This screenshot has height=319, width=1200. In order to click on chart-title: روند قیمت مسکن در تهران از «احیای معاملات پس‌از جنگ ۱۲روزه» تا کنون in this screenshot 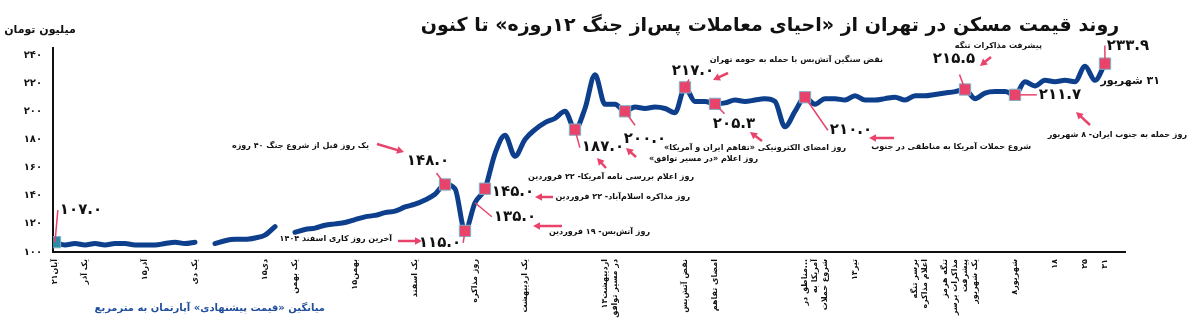, I will do `click(770, 24)`.